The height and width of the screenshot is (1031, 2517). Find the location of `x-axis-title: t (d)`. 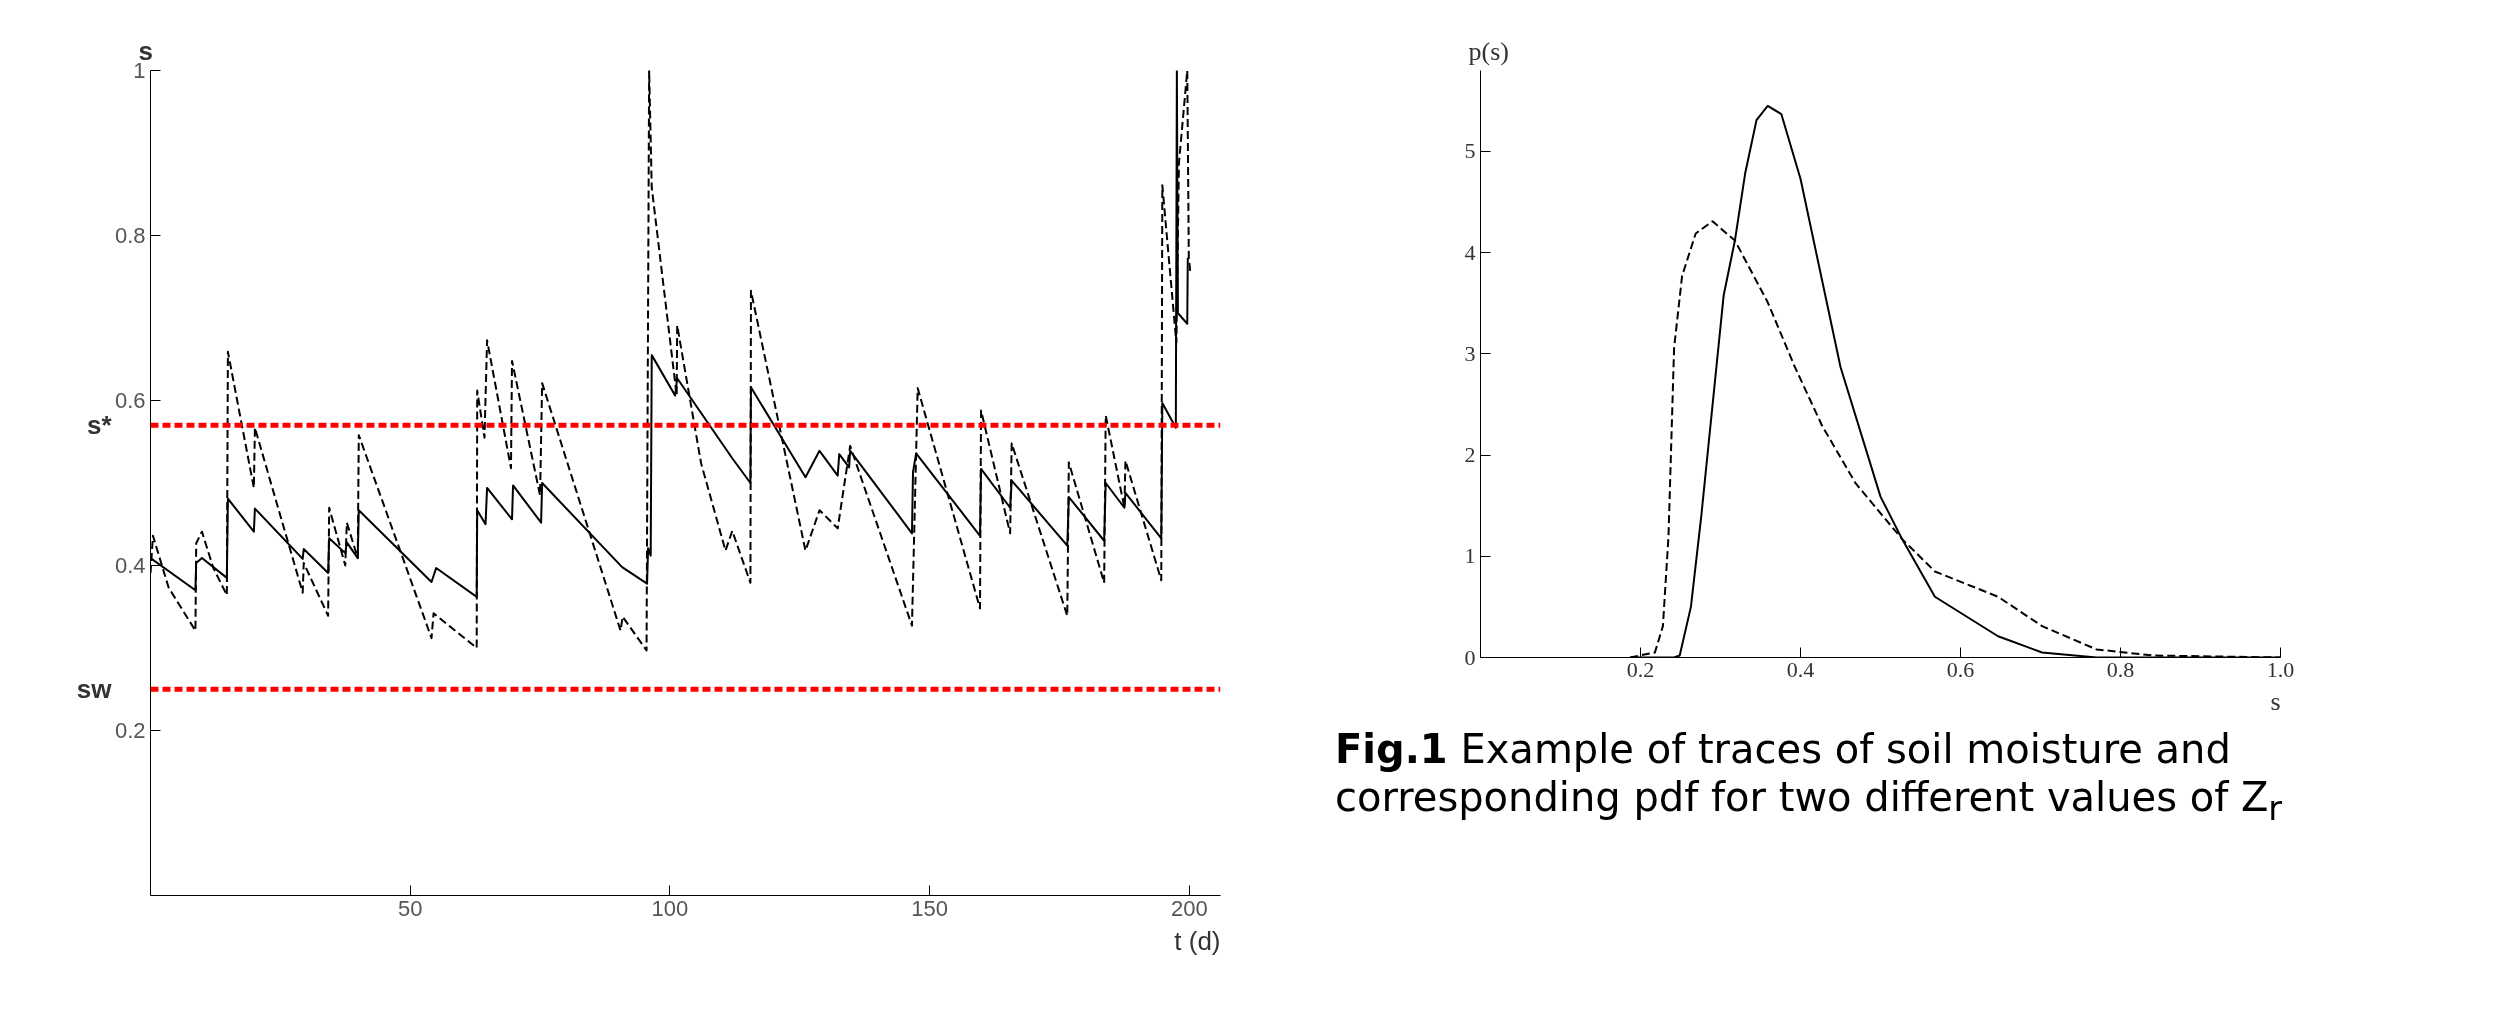

x-axis-title: t (d) is located at coordinates (1197, 940).